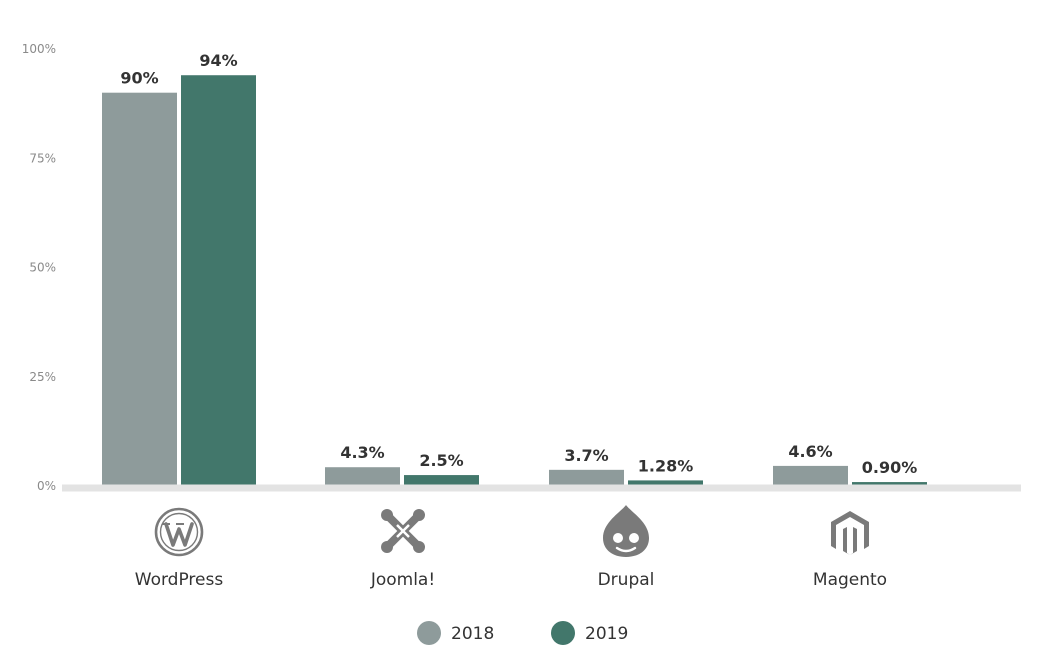 Image resolution: width=1037 pixels, height=662 pixels. I want to click on joomla-icon, so click(403, 531).